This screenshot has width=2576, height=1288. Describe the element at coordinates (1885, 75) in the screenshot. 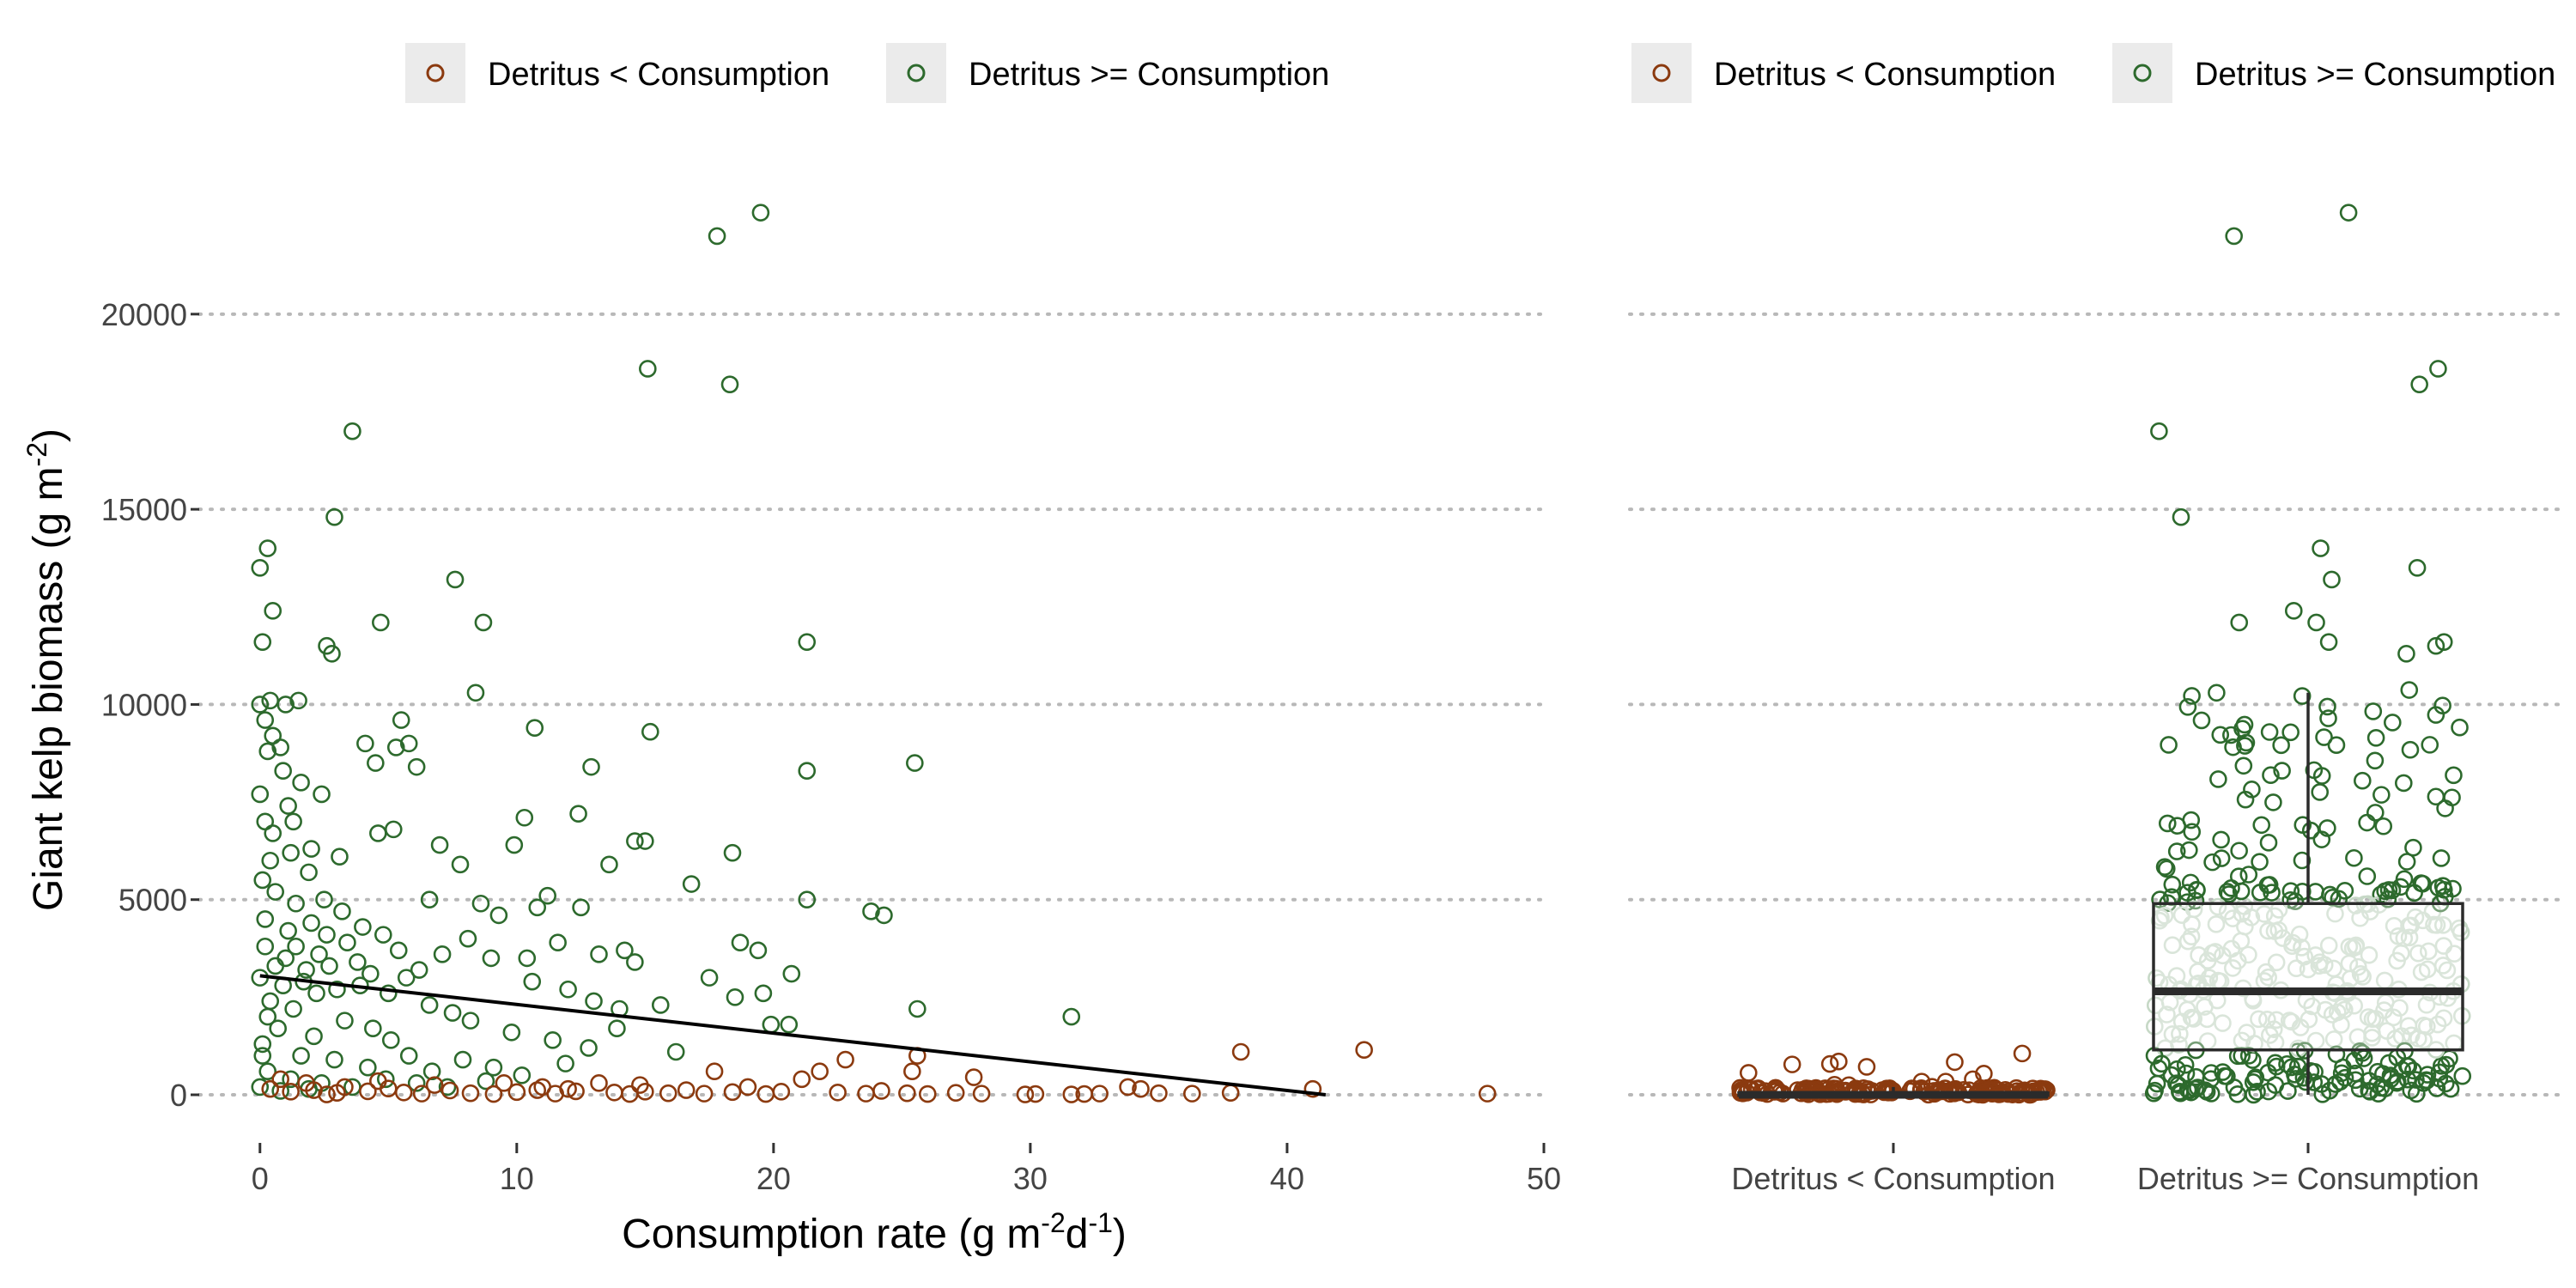

I see `legend-label-detritus-lt: Detritus < Consumption` at that location.